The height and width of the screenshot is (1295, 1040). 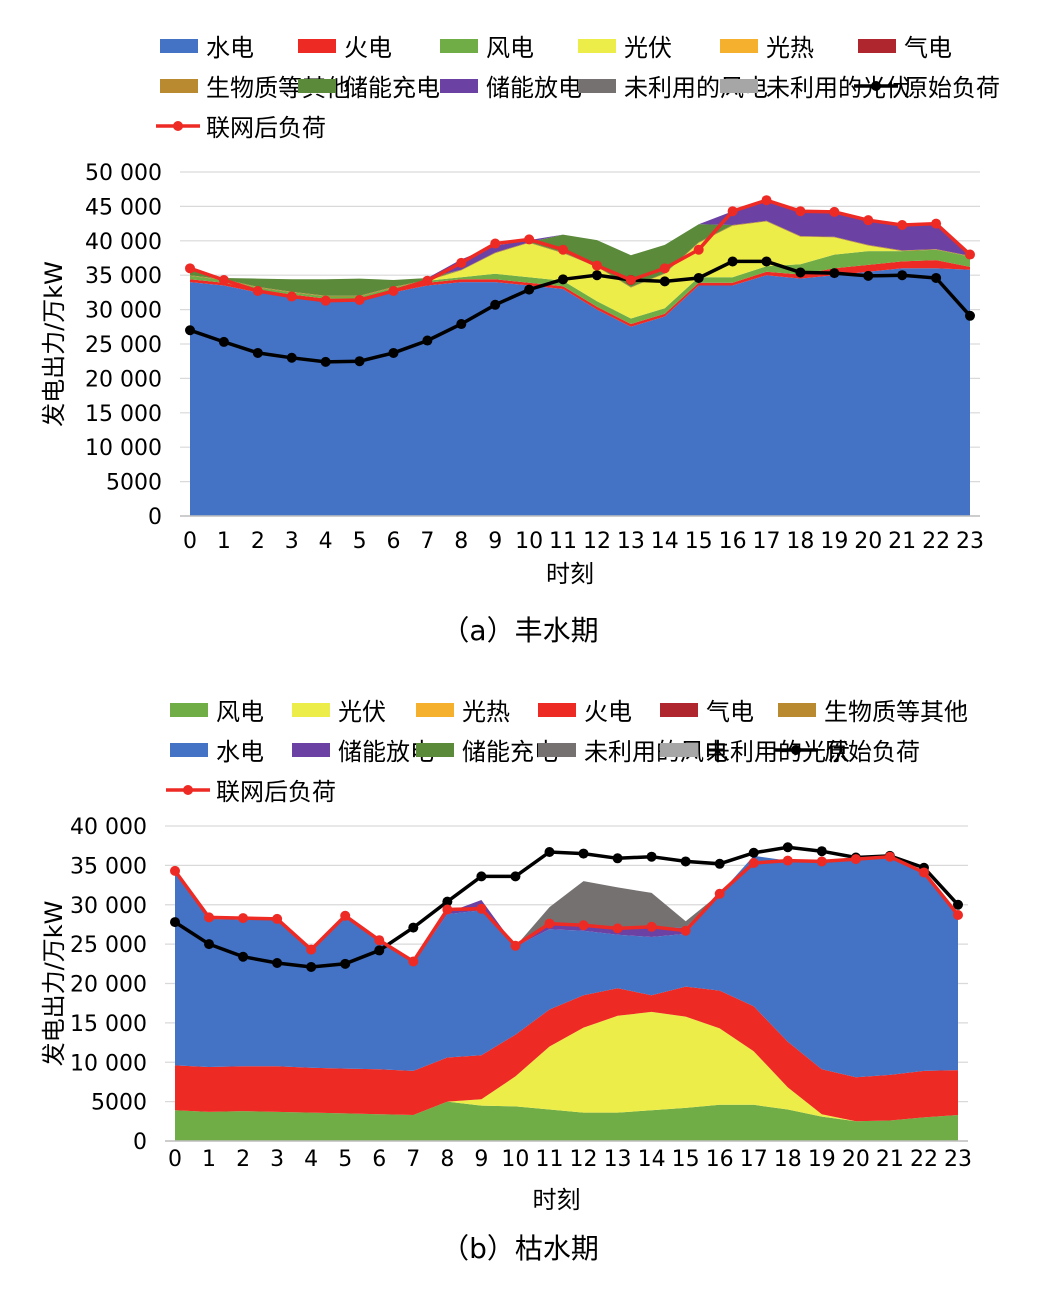 What do you see at coordinates (778, 752) in the screenshot?
I see `legend-label: 未利用的光伏` at bounding box center [778, 752].